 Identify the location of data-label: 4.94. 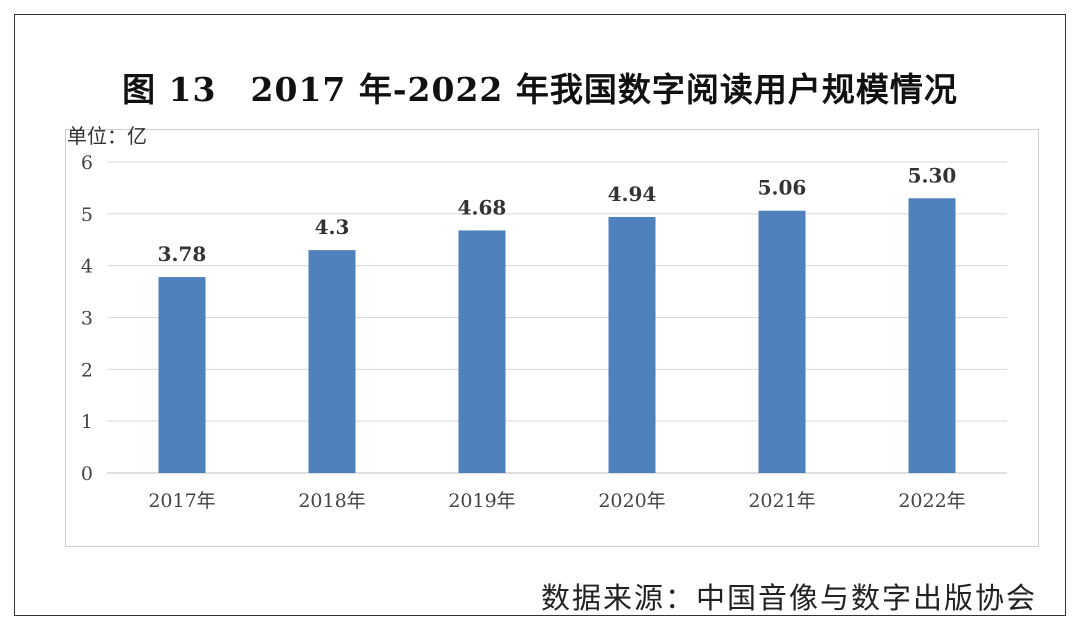
(632, 194).